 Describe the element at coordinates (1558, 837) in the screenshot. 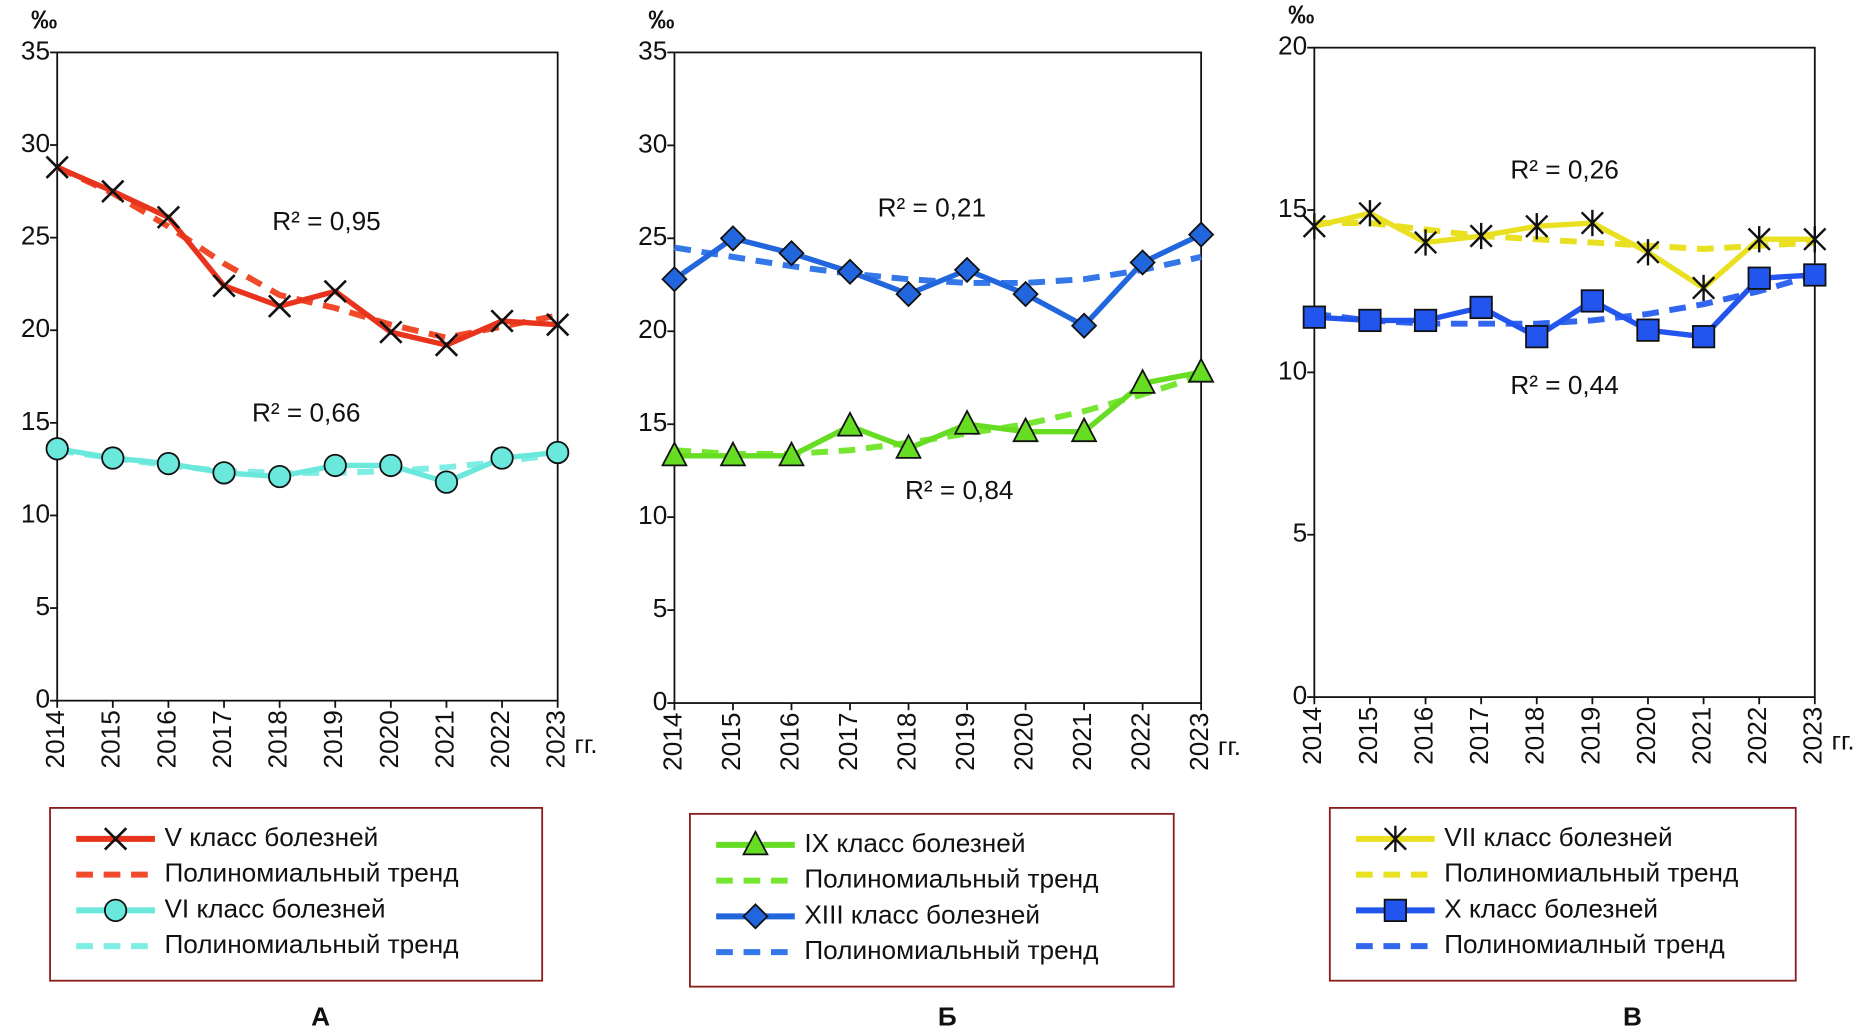

I see `legend-label: VII класс болезней` at that location.